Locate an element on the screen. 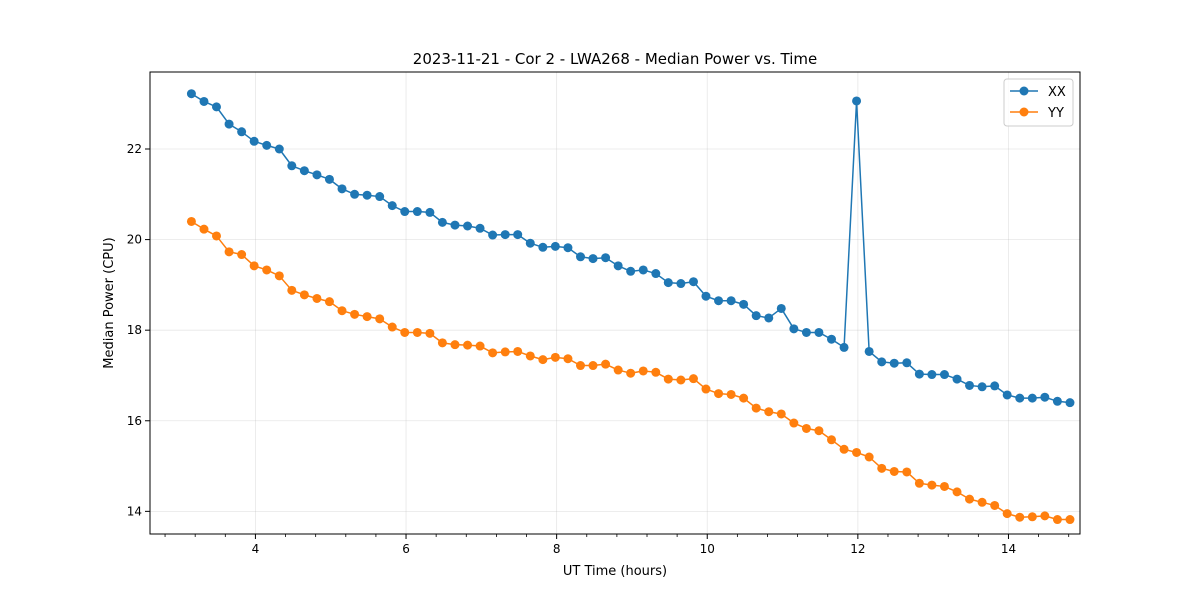  legend: XX YY is located at coordinates (1038, 102).